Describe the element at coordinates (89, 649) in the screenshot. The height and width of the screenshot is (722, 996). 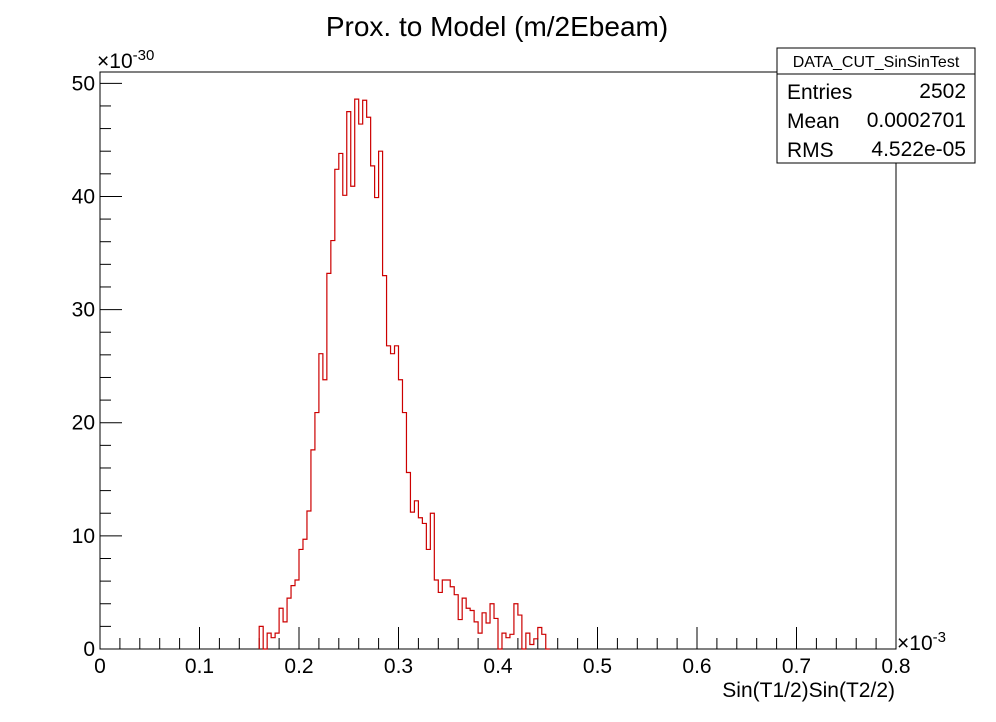
I see `y-tick-label: 0` at that location.